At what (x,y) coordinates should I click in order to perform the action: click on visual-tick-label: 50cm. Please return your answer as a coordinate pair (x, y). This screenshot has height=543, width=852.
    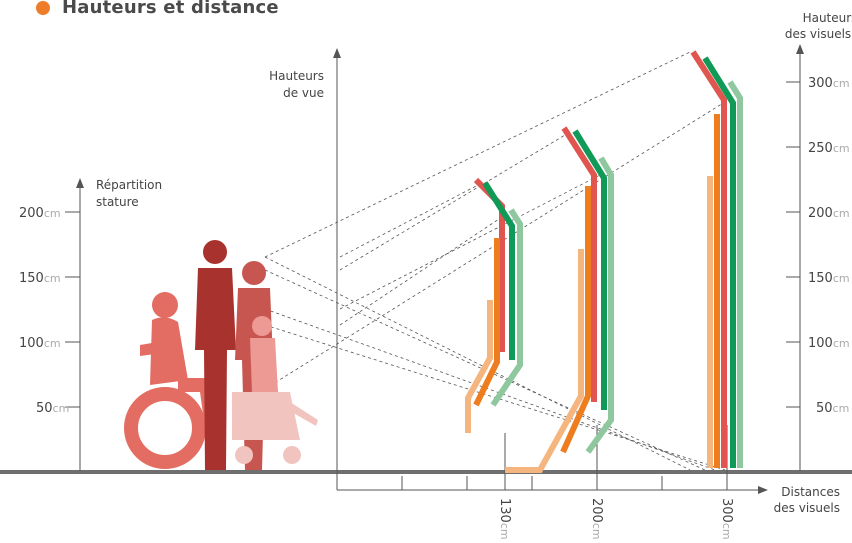
    Looking at the image, I should click on (832, 408).